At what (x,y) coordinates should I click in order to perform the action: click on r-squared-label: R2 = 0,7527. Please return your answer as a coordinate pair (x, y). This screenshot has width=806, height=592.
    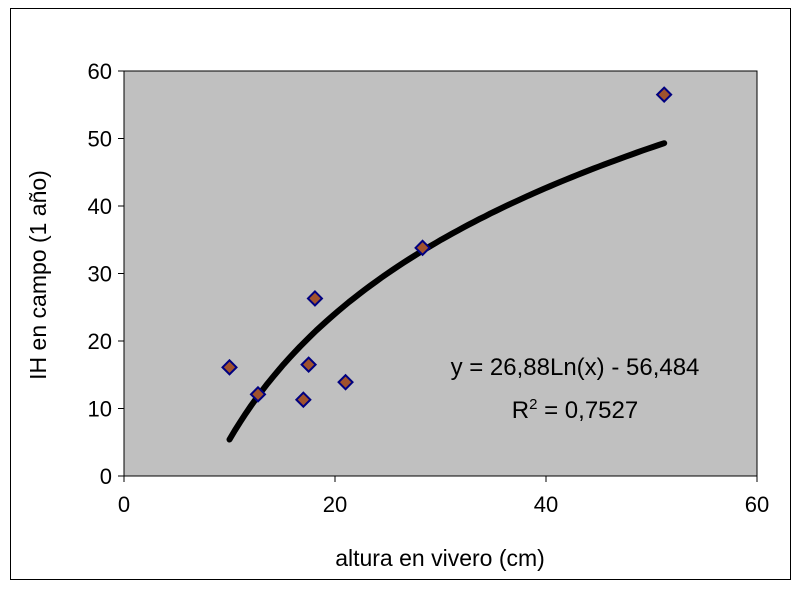
    Looking at the image, I should click on (575, 410).